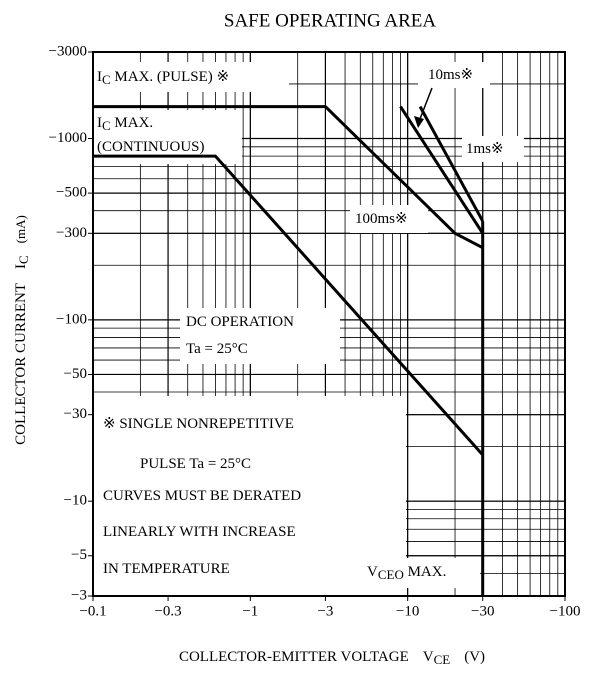  What do you see at coordinates (325, 611) in the screenshot?
I see `x-tick-label: −3` at bounding box center [325, 611].